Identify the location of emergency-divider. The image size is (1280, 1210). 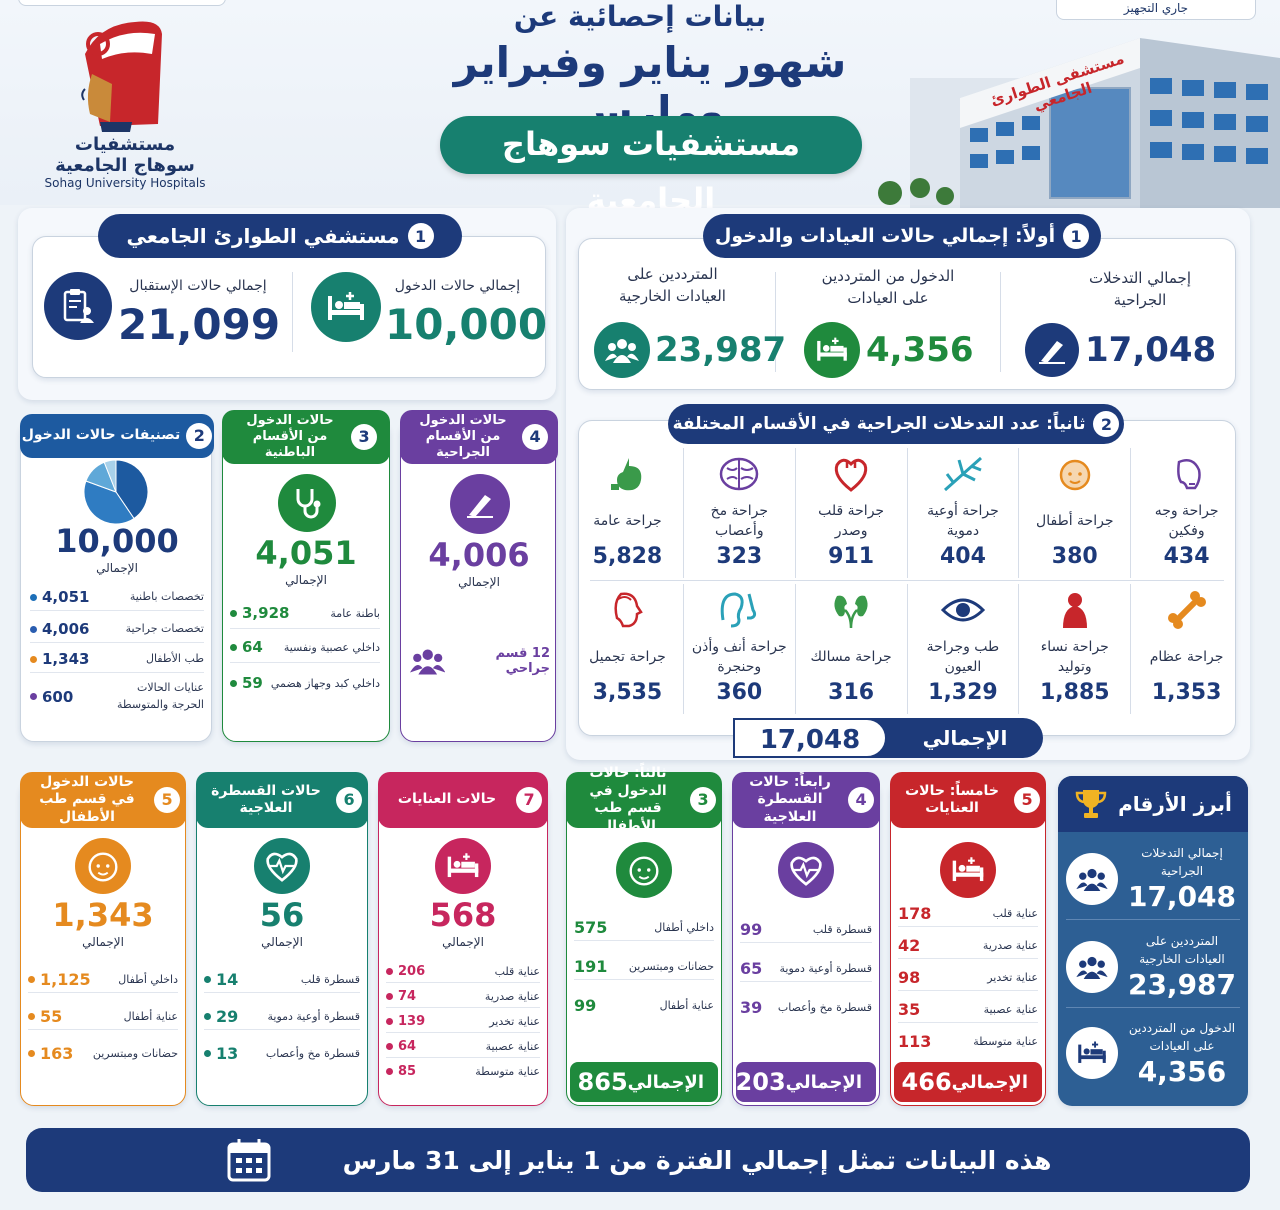
(292, 312).